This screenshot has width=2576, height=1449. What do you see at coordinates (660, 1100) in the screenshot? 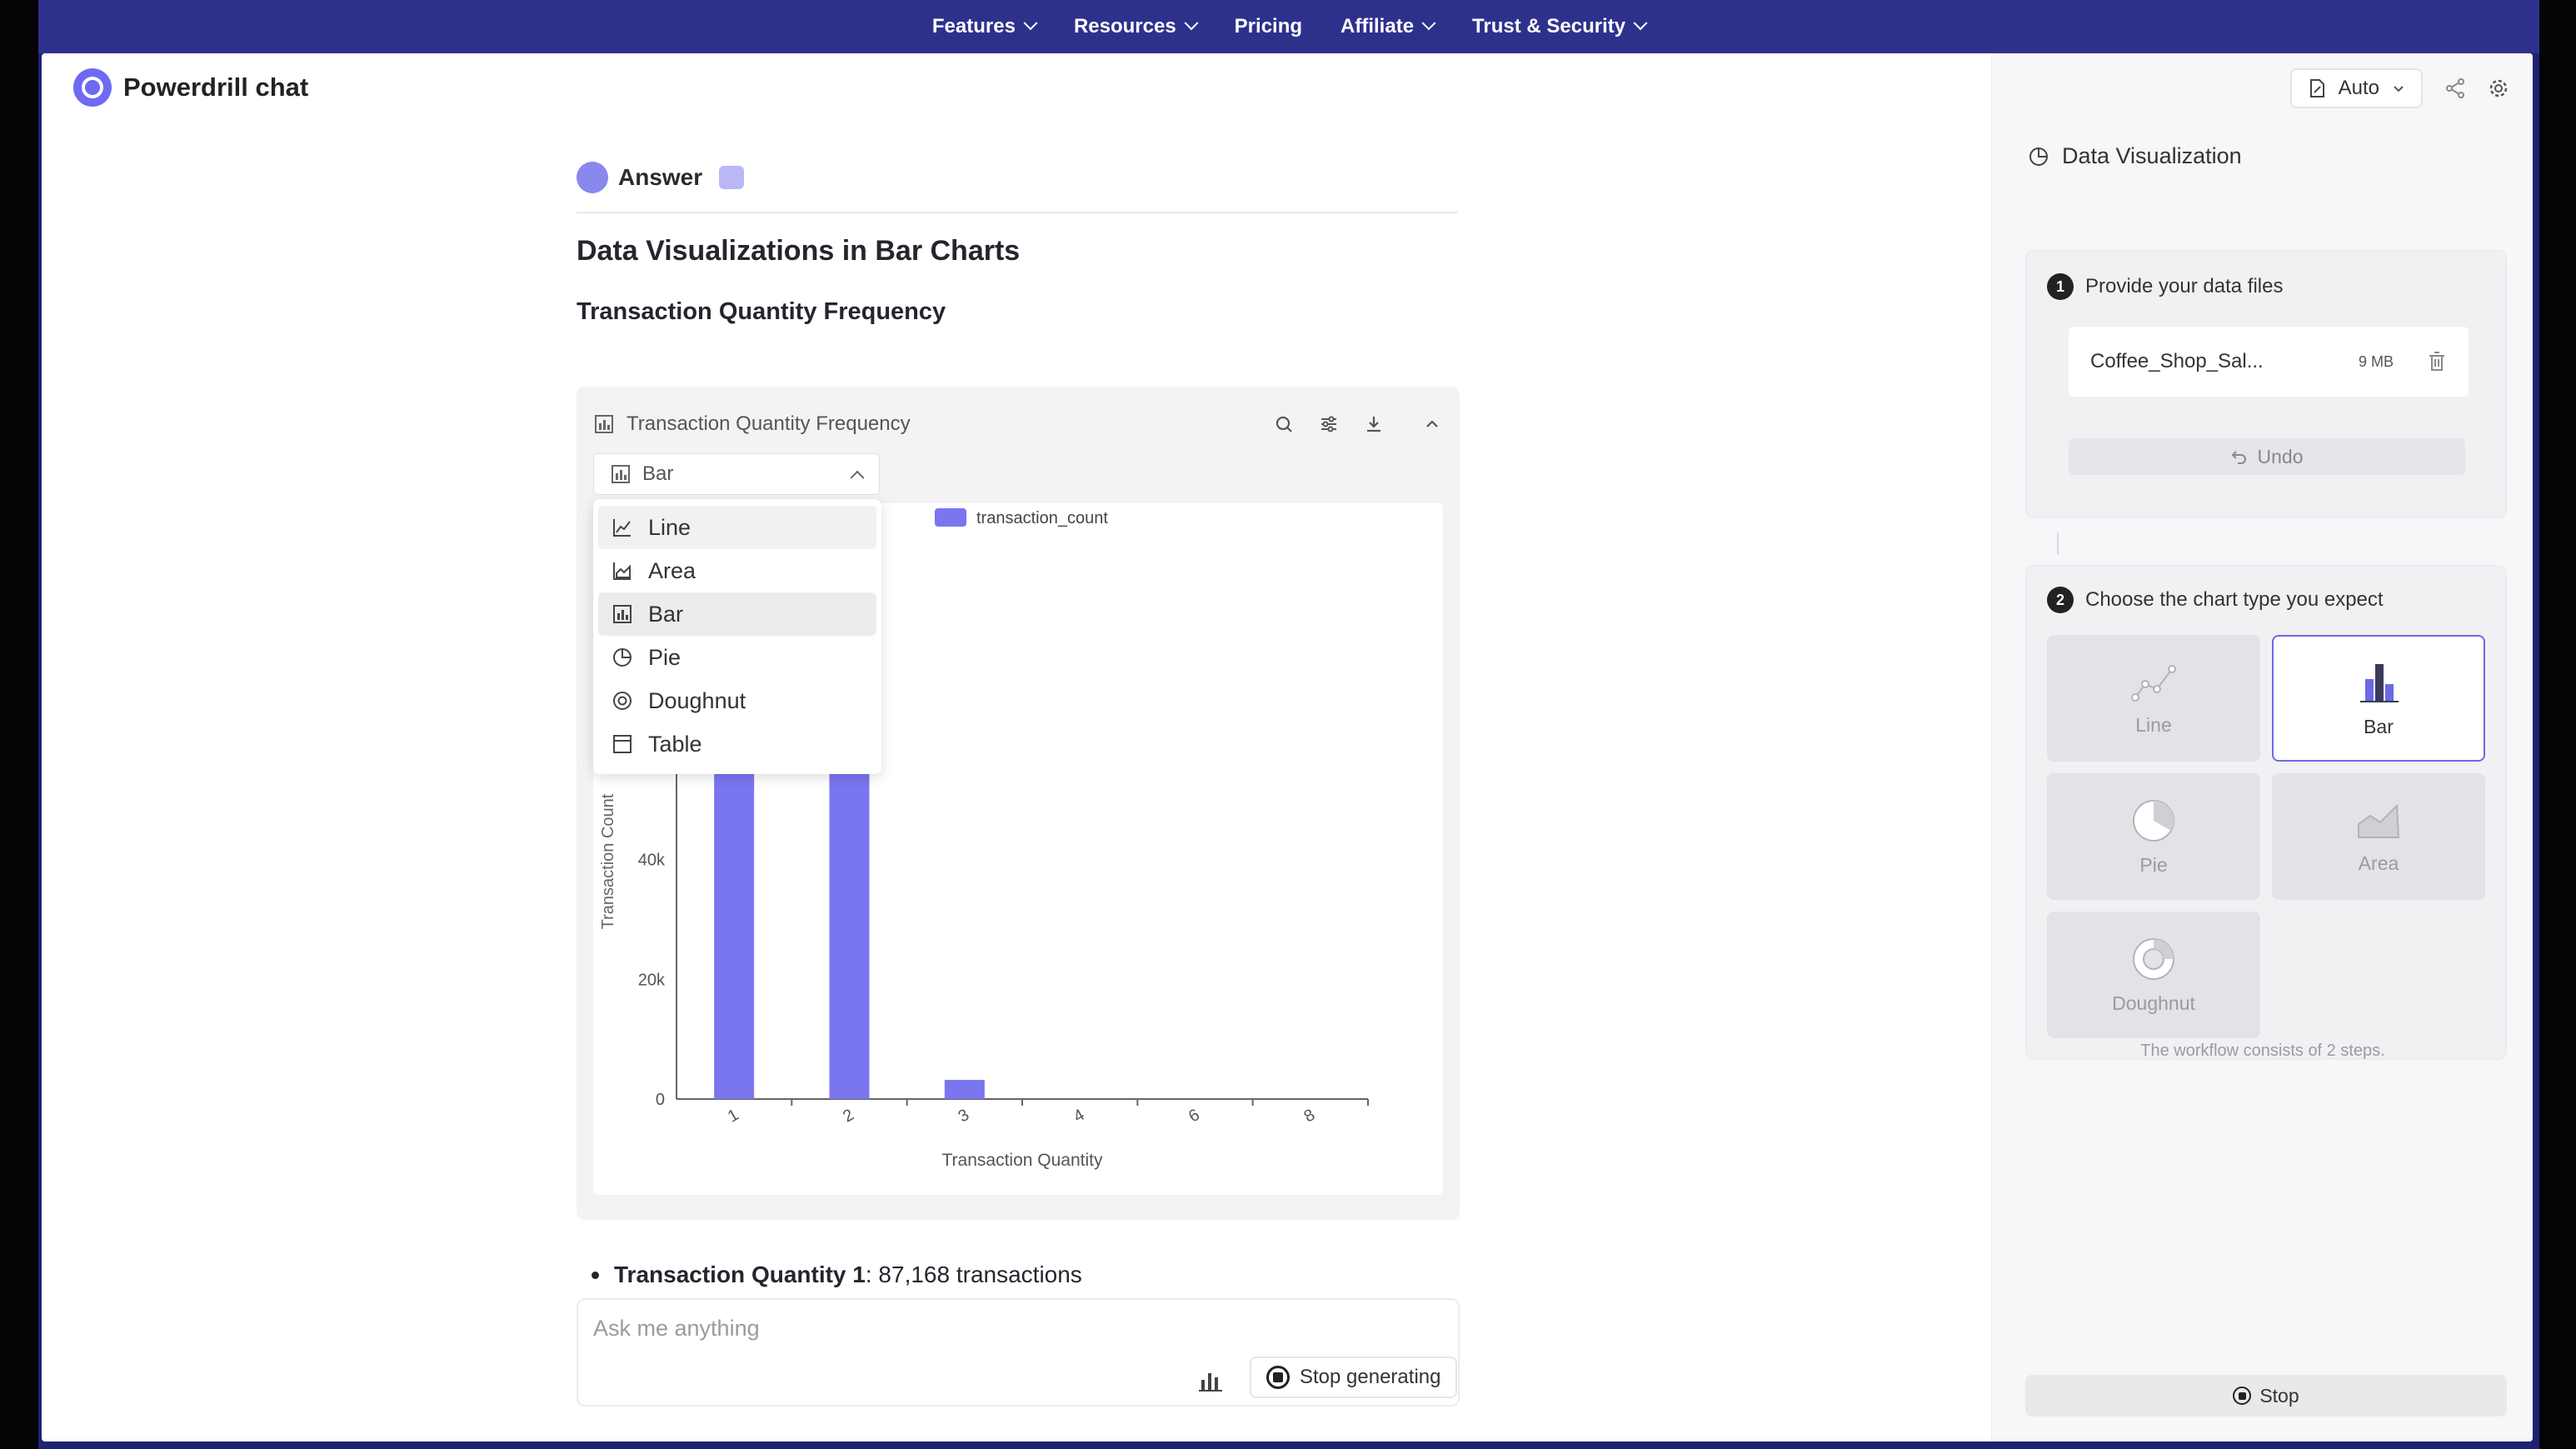
I see `y-tick-label: 0` at bounding box center [660, 1100].